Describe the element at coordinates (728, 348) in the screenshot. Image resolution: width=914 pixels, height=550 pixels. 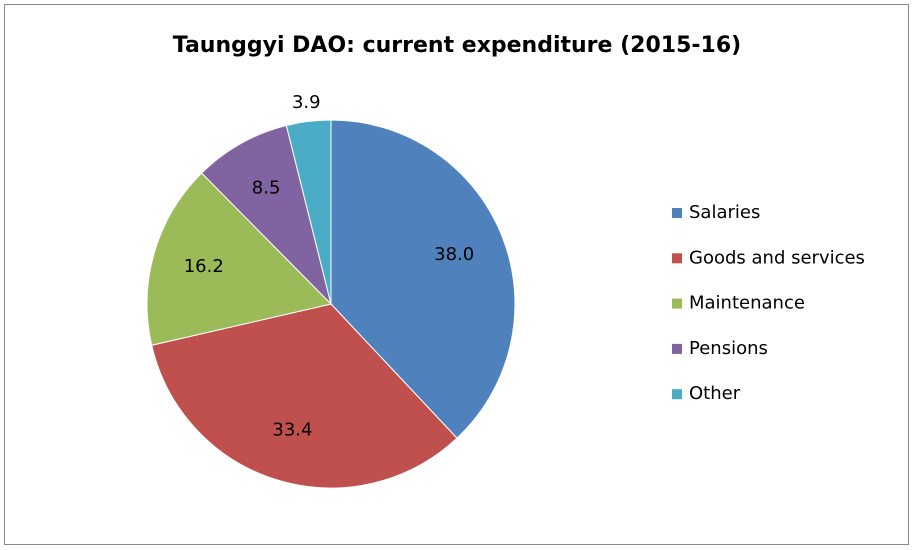
I see `legend-label: Pensions` at that location.